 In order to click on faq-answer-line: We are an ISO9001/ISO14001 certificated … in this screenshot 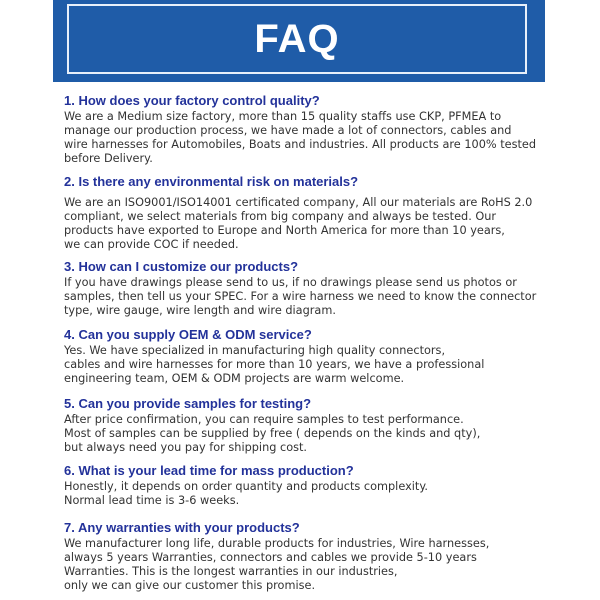, I will do `click(298, 202)`.